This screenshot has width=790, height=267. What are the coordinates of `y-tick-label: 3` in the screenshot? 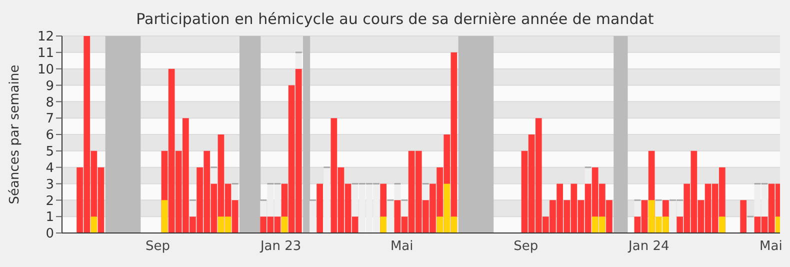 It's located at (50, 184).